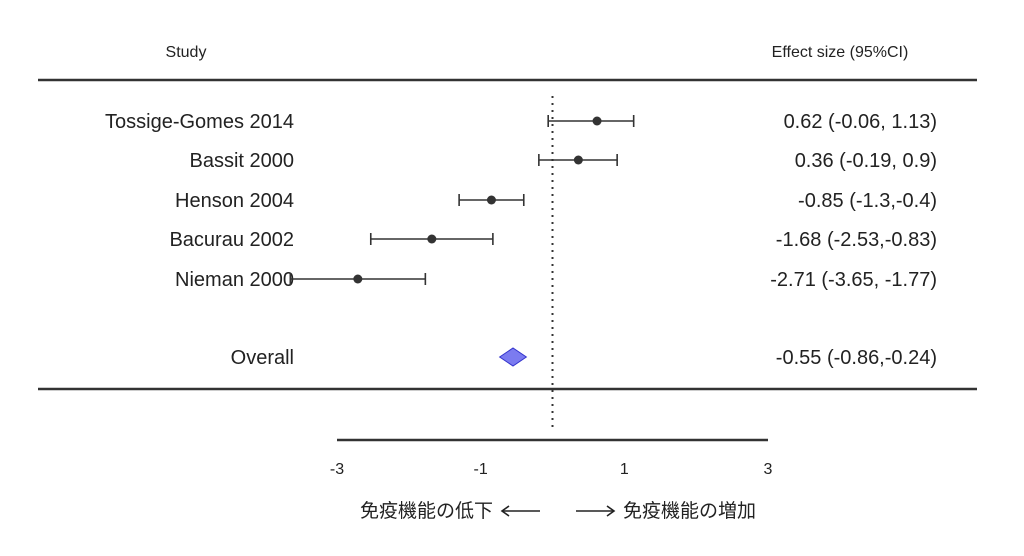 This screenshot has height=556, width=1024. What do you see at coordinates (624, 469) in the screenshot?
I see `x-tick-label: 1` at bounding box center [624, 469].